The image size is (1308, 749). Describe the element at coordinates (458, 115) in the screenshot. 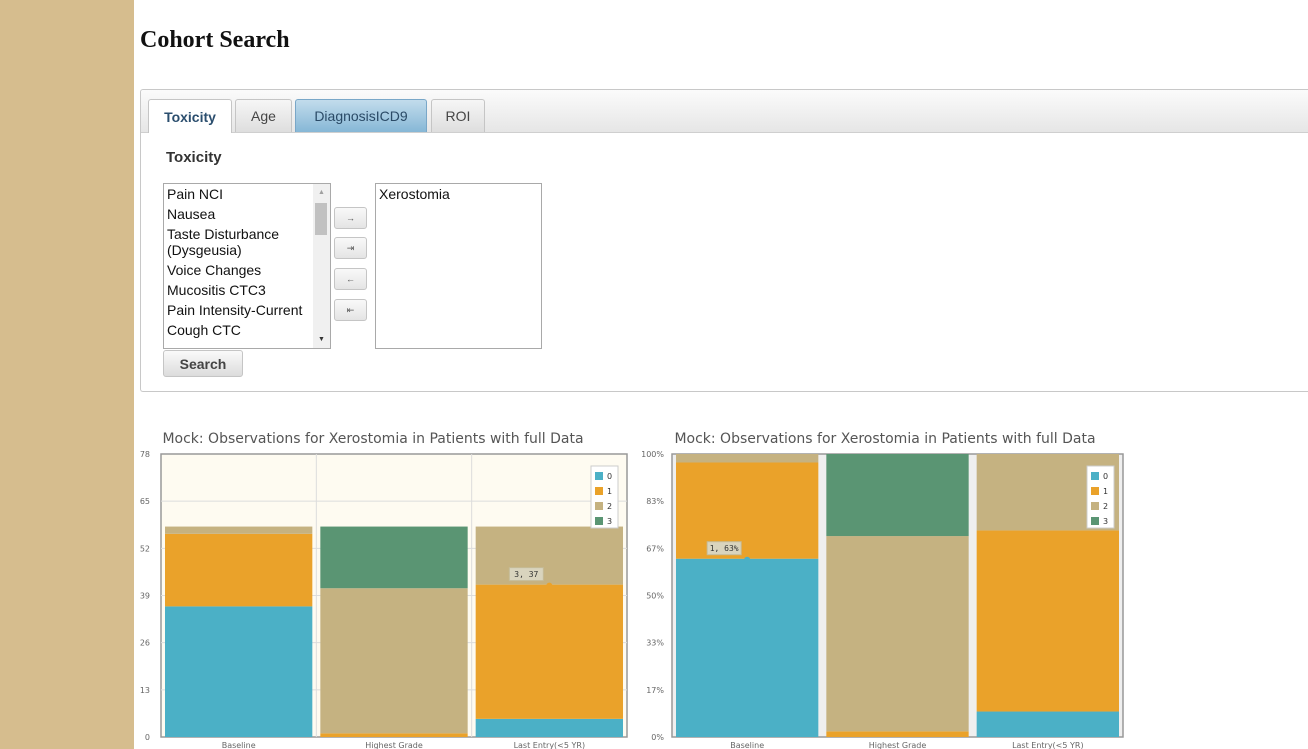

I see `tab-roi: ROI` at that location.